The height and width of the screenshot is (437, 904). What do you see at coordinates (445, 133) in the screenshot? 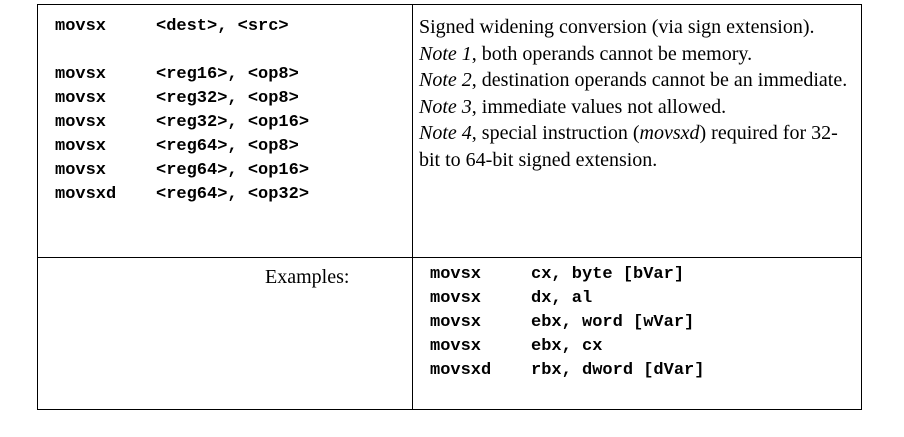
I see `note-label: Note 4` at bounding box center [445, 133].